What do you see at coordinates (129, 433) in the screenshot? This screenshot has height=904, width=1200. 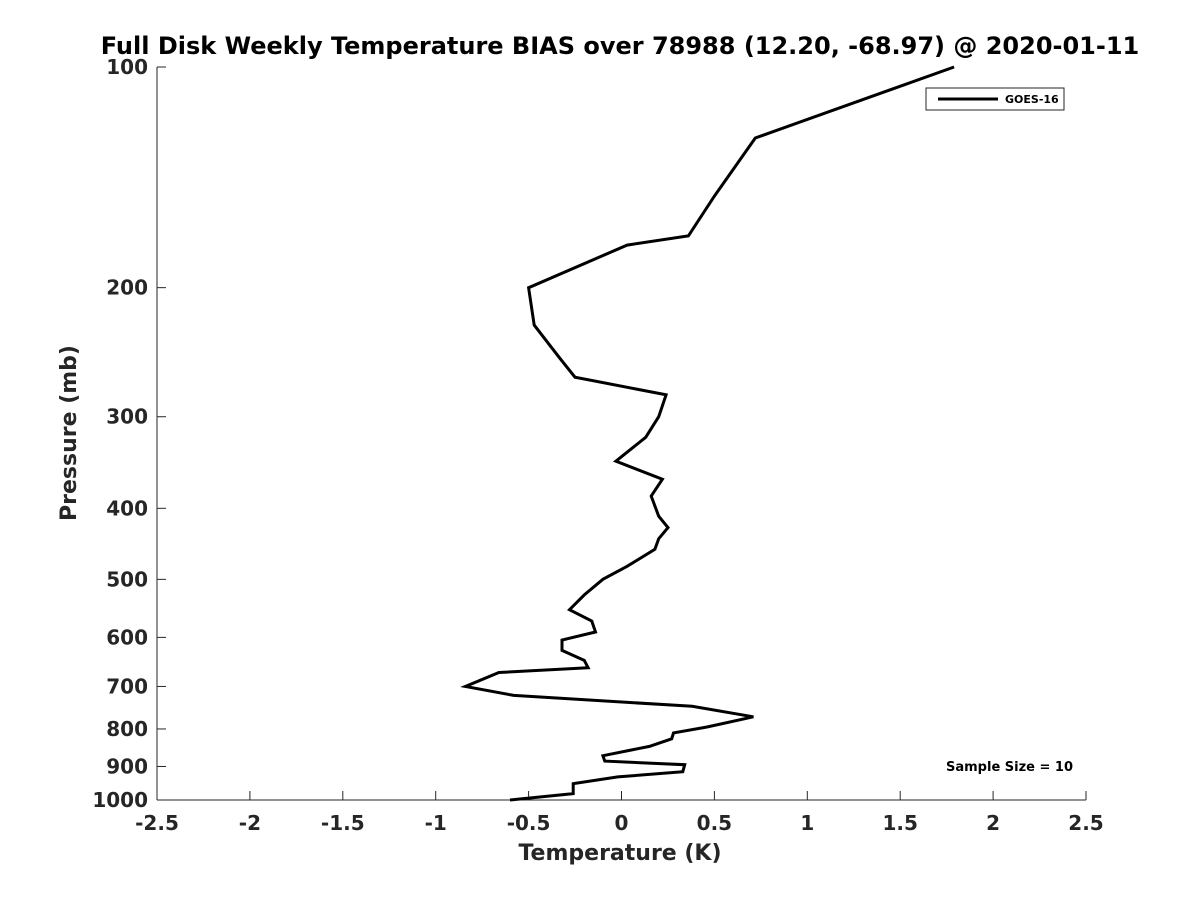 I see `y-axis-ticks: 100 200 300 400 500 600 700 800 900 1000` at bounding box center [129, 433].